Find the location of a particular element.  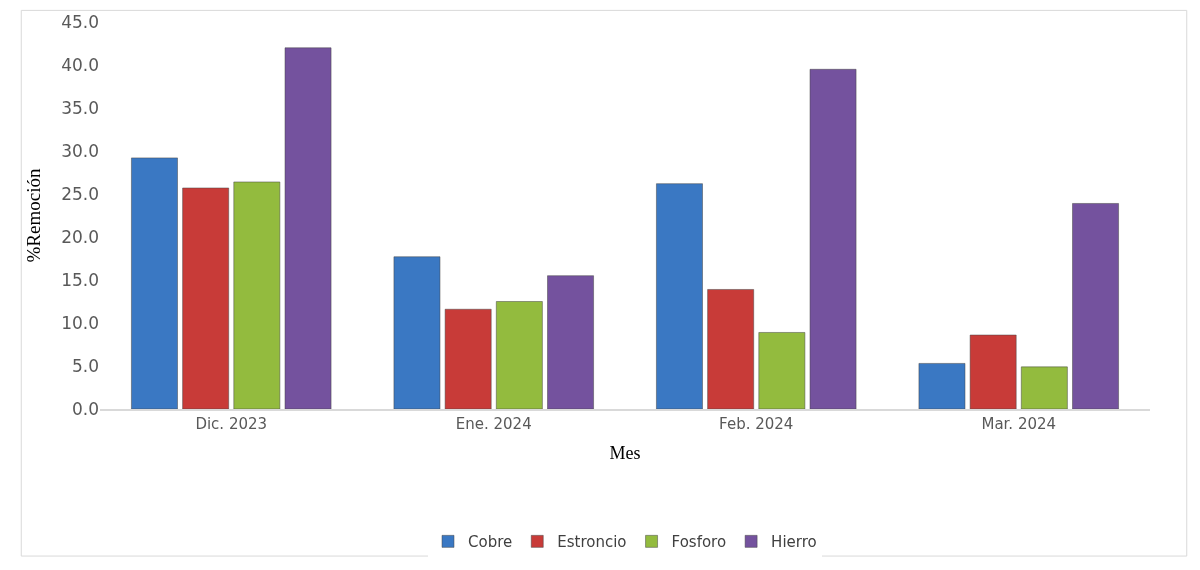

x-tick-label: Ene. 2024 is located at coordinates (493, 423).